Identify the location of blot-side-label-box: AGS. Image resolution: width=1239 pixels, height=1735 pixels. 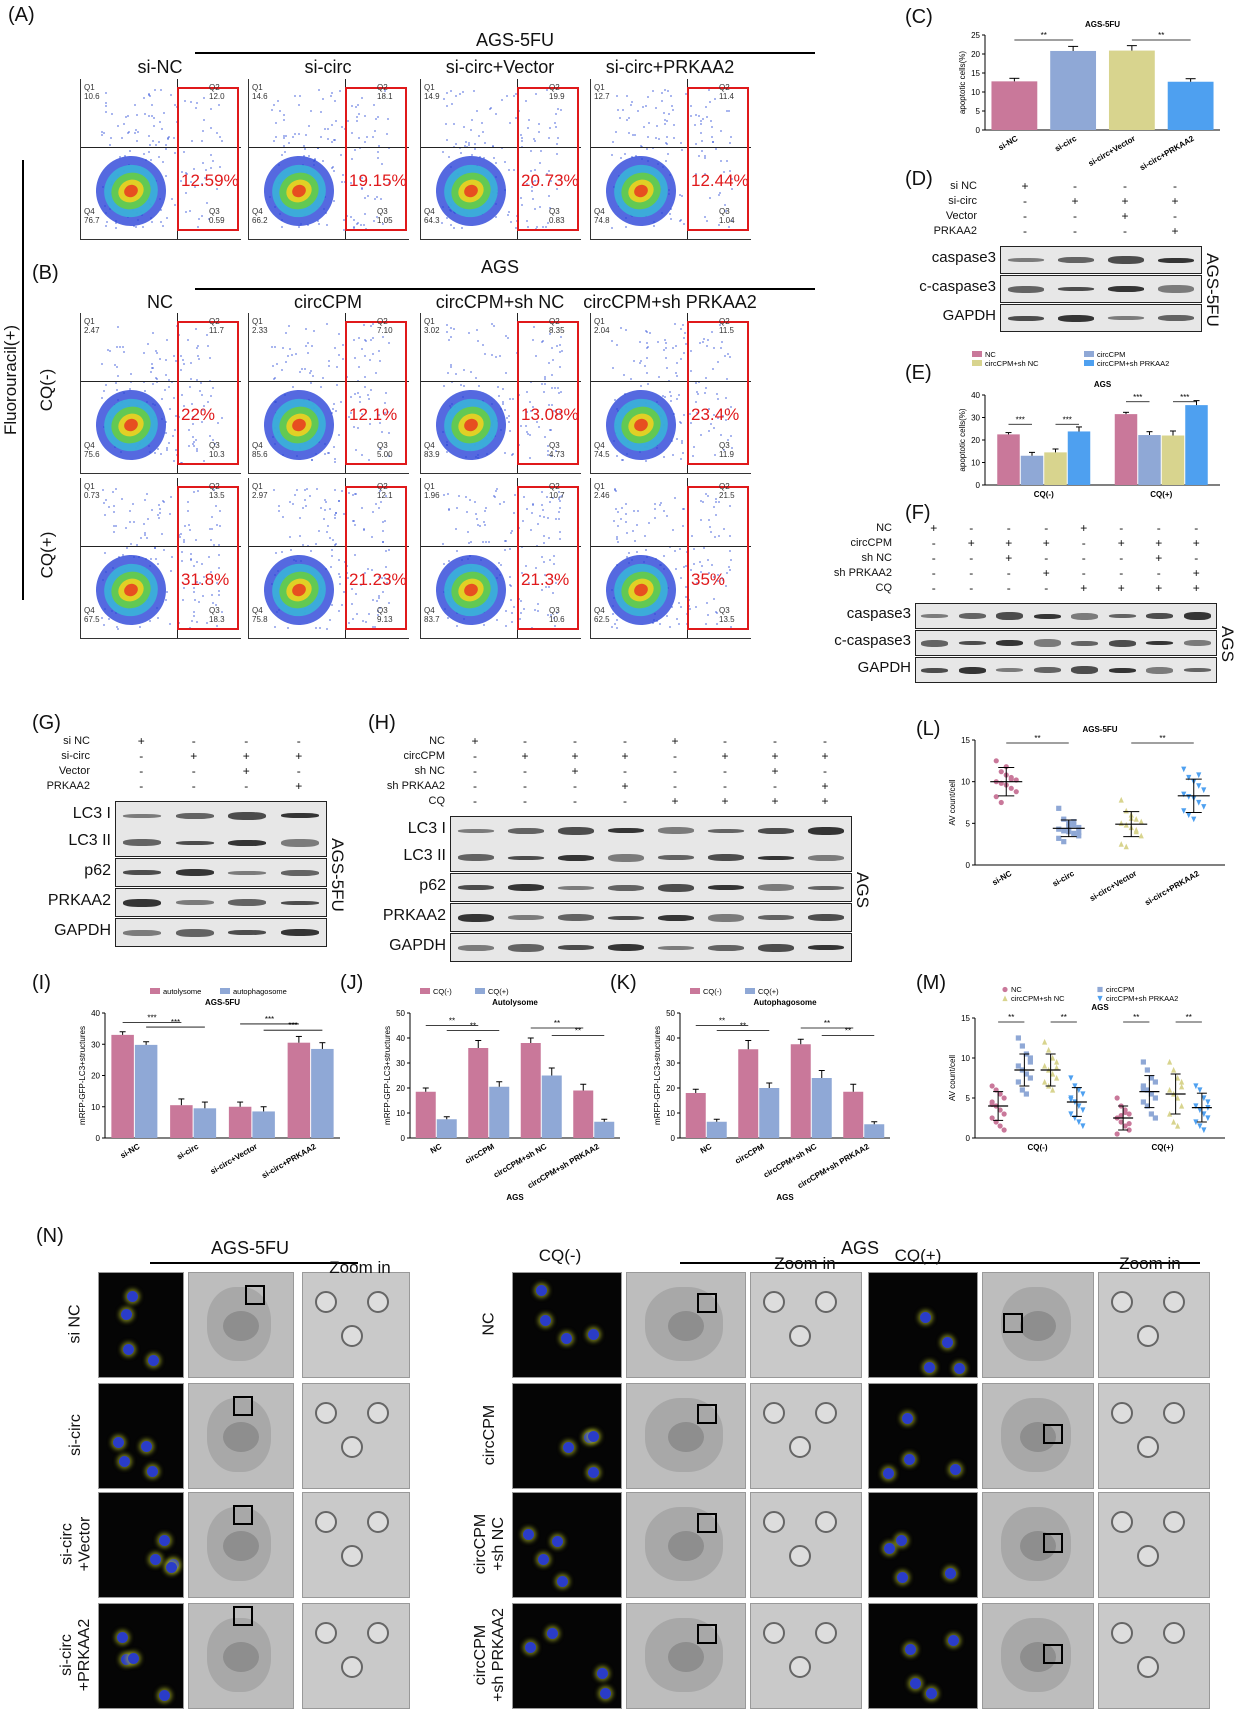
(1227, 643).